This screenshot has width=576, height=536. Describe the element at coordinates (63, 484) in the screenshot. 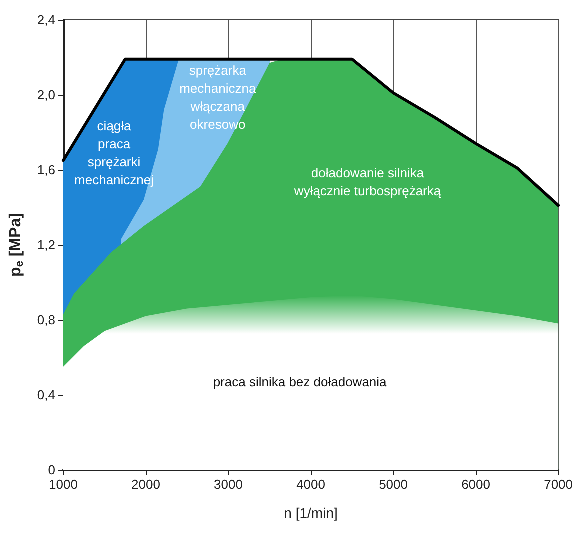

I see `x-tick-label: 1000` at that location.